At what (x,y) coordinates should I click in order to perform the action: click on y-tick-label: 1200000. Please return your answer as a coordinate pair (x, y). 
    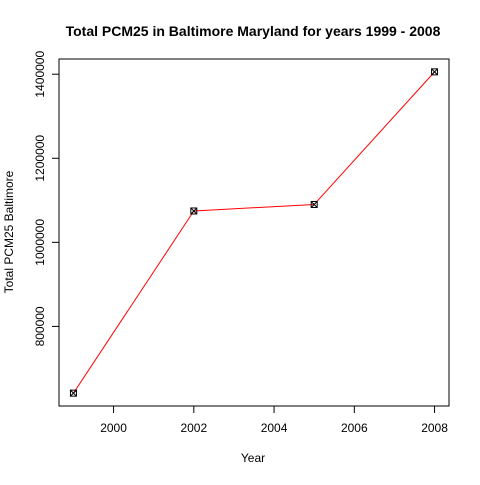
    Looking at the image, I should click on (40, 158).